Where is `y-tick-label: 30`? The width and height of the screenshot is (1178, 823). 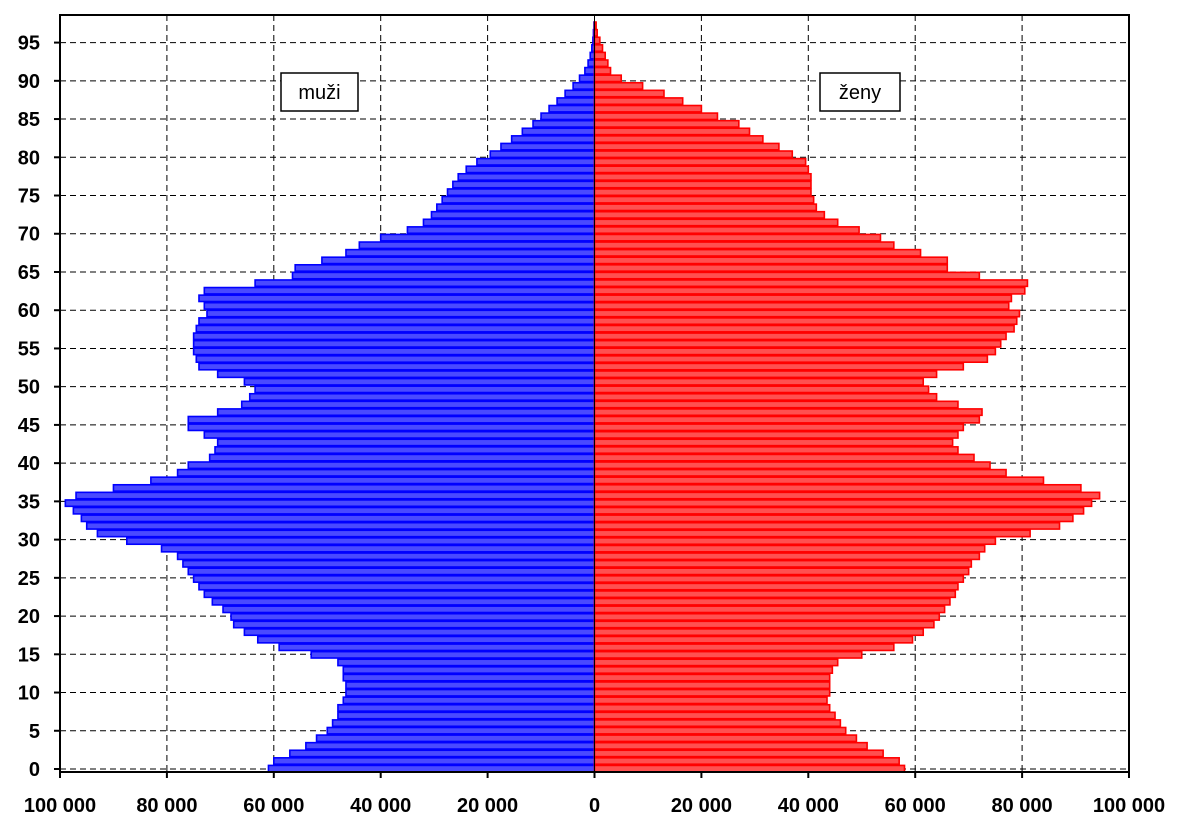 y-tick-label: 30 is located at coordinates (29, 541).